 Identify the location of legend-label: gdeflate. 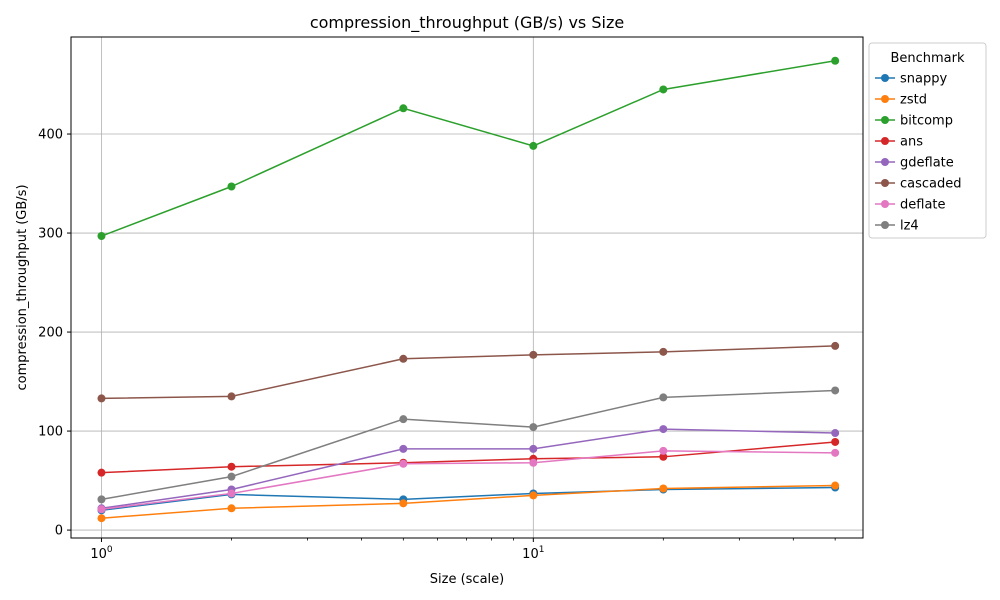
(927, 163).